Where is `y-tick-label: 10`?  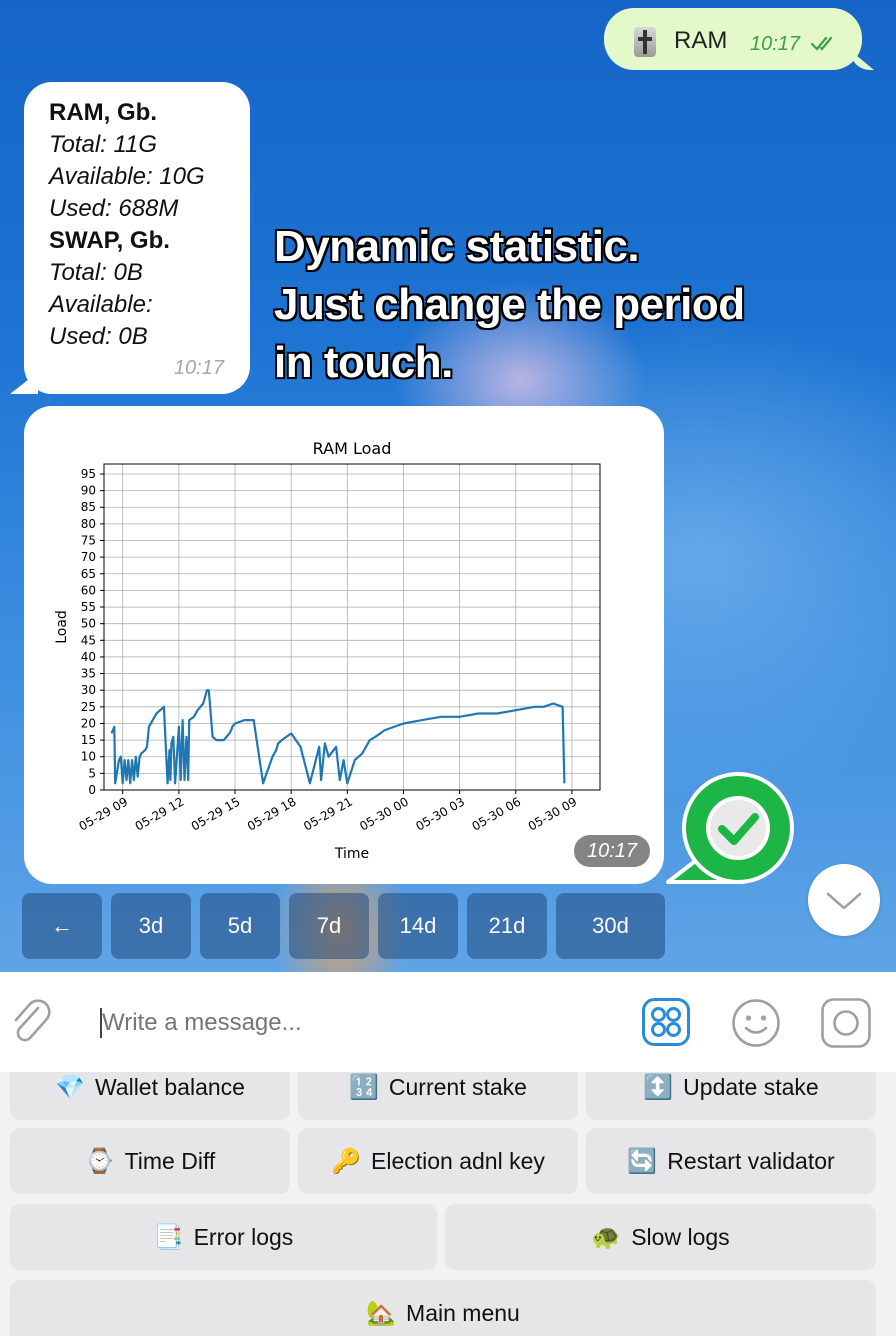
y-tick-label: 10 is located at coordinates (88, 757).